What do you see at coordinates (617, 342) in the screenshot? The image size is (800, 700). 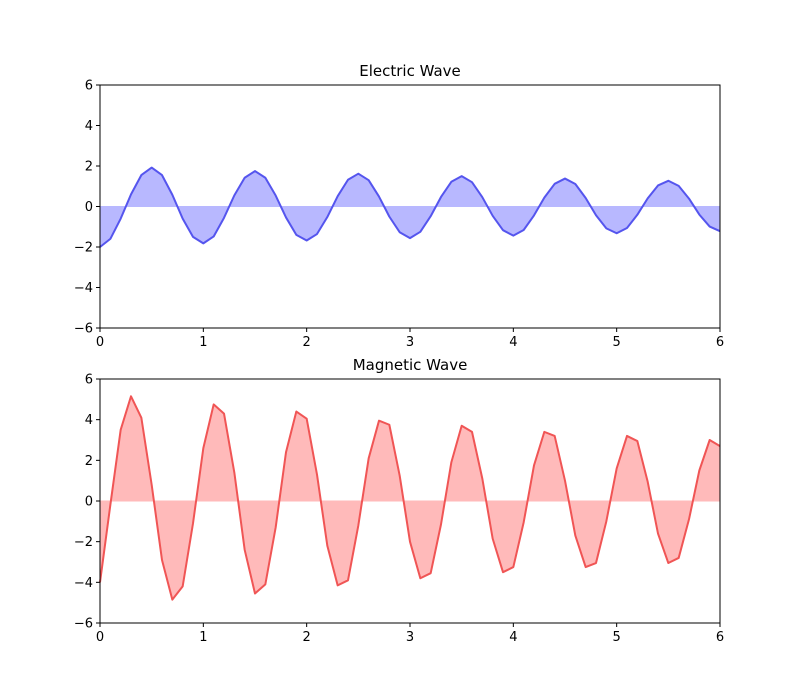 I see `electric-wave-x-tick-label: 5` at bounding box center [617, 342].